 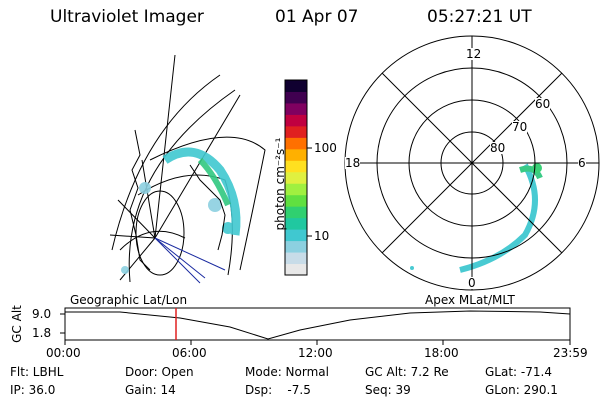 What do you see at coordinates (317, 17) in the screenshot?
I see `date-label: 01 Apr 07` at bounding box center [317, 17].